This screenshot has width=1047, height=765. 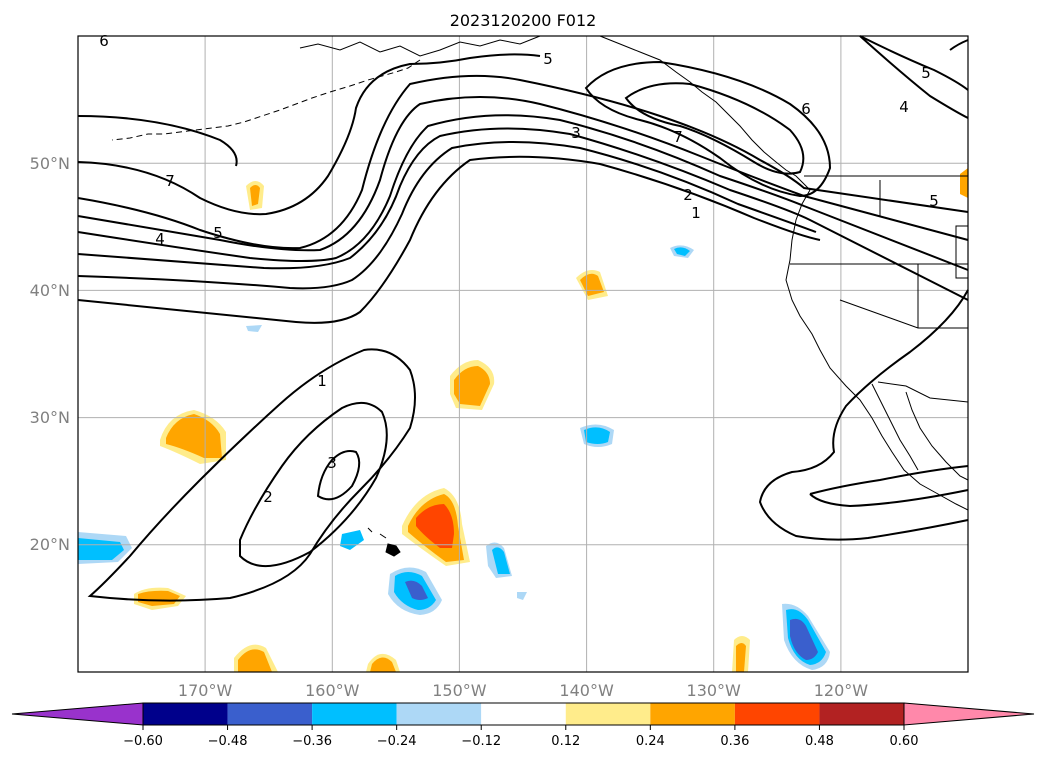 I want to click on hawaii-islands, so click(x=384, y=542).